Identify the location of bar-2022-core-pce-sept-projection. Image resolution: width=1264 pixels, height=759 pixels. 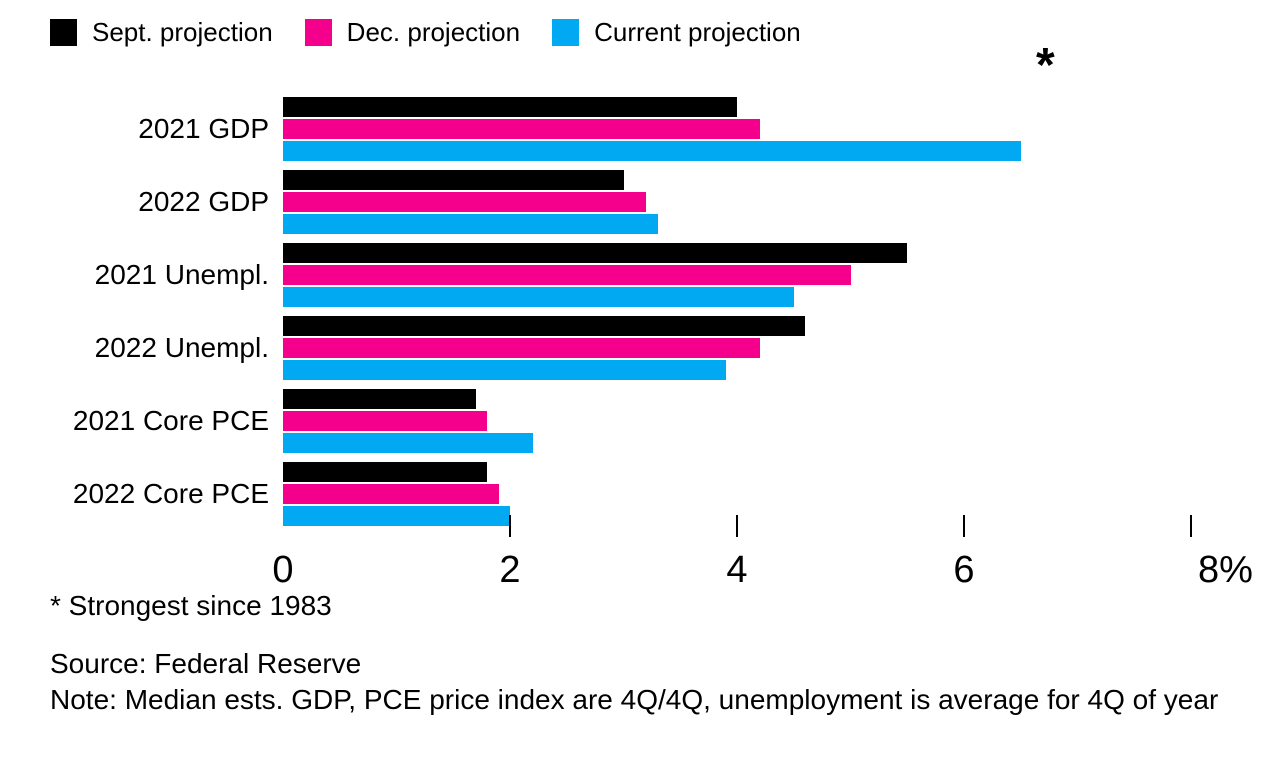
(385, 472).